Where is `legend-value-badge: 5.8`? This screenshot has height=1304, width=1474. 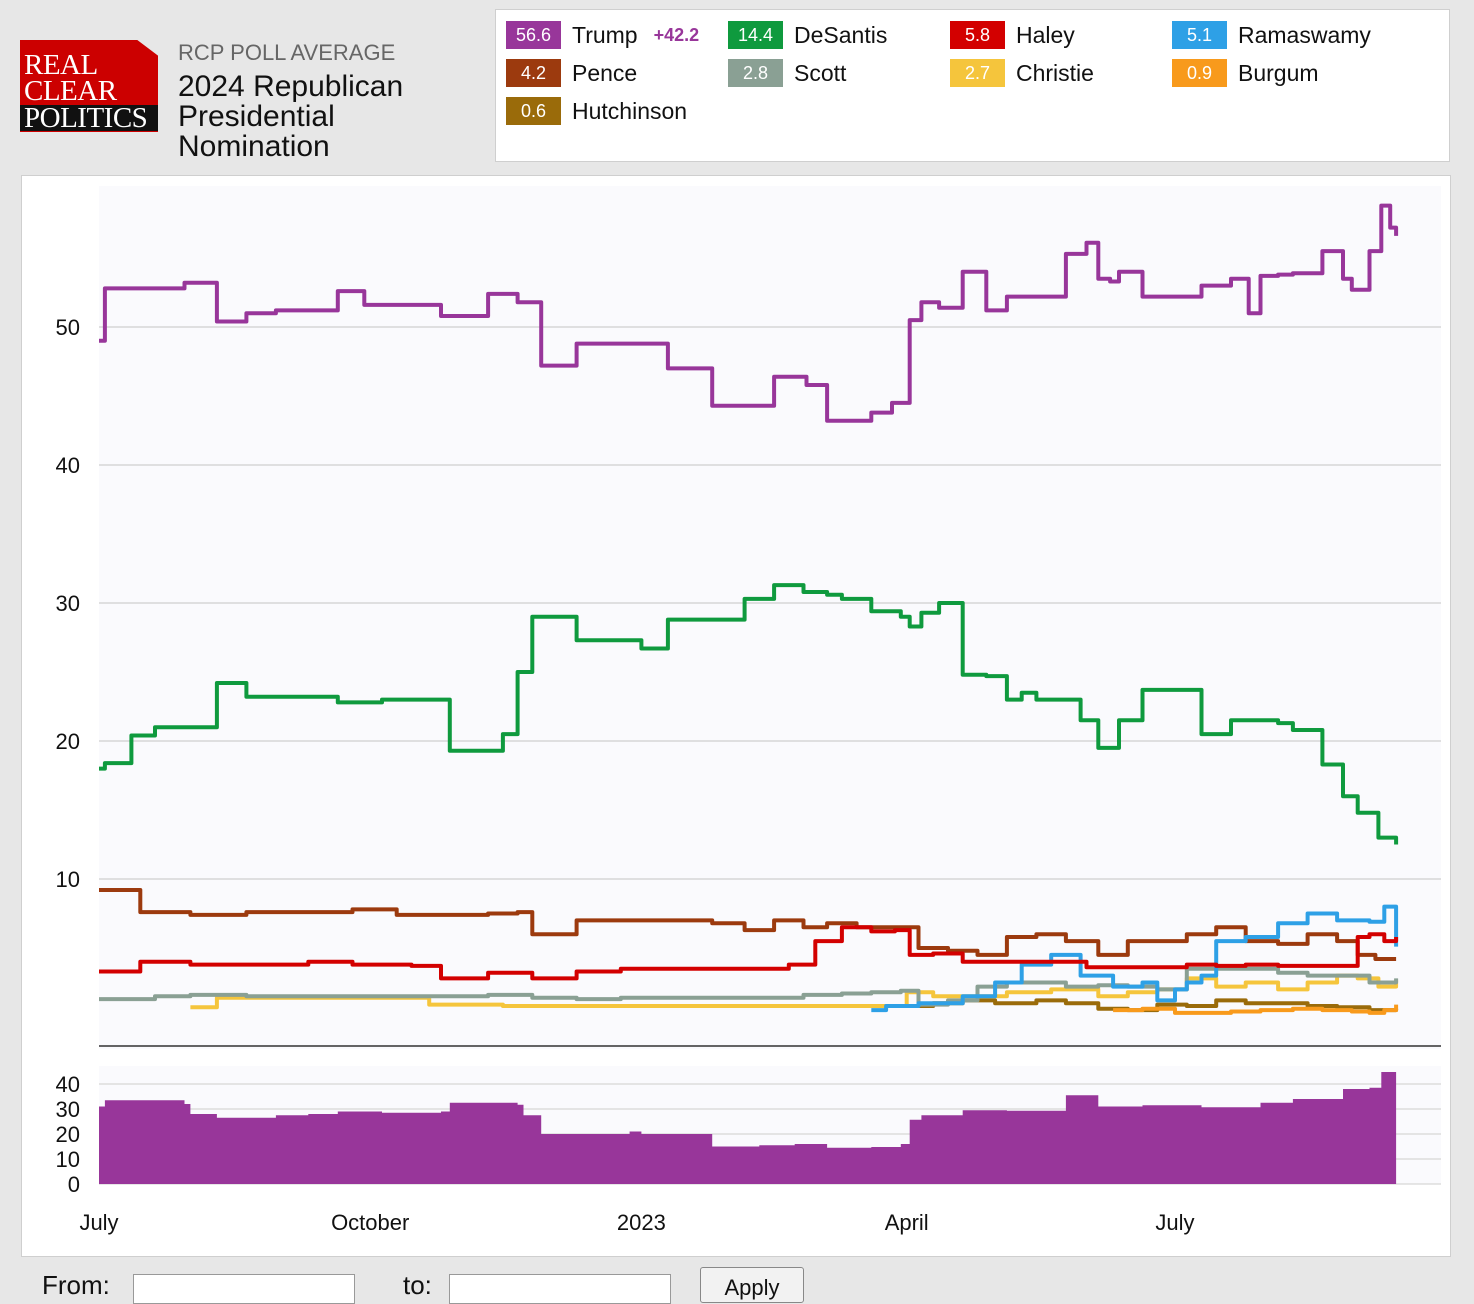 legend-value-badge: 5.8 is located at coordinates (977, 35).